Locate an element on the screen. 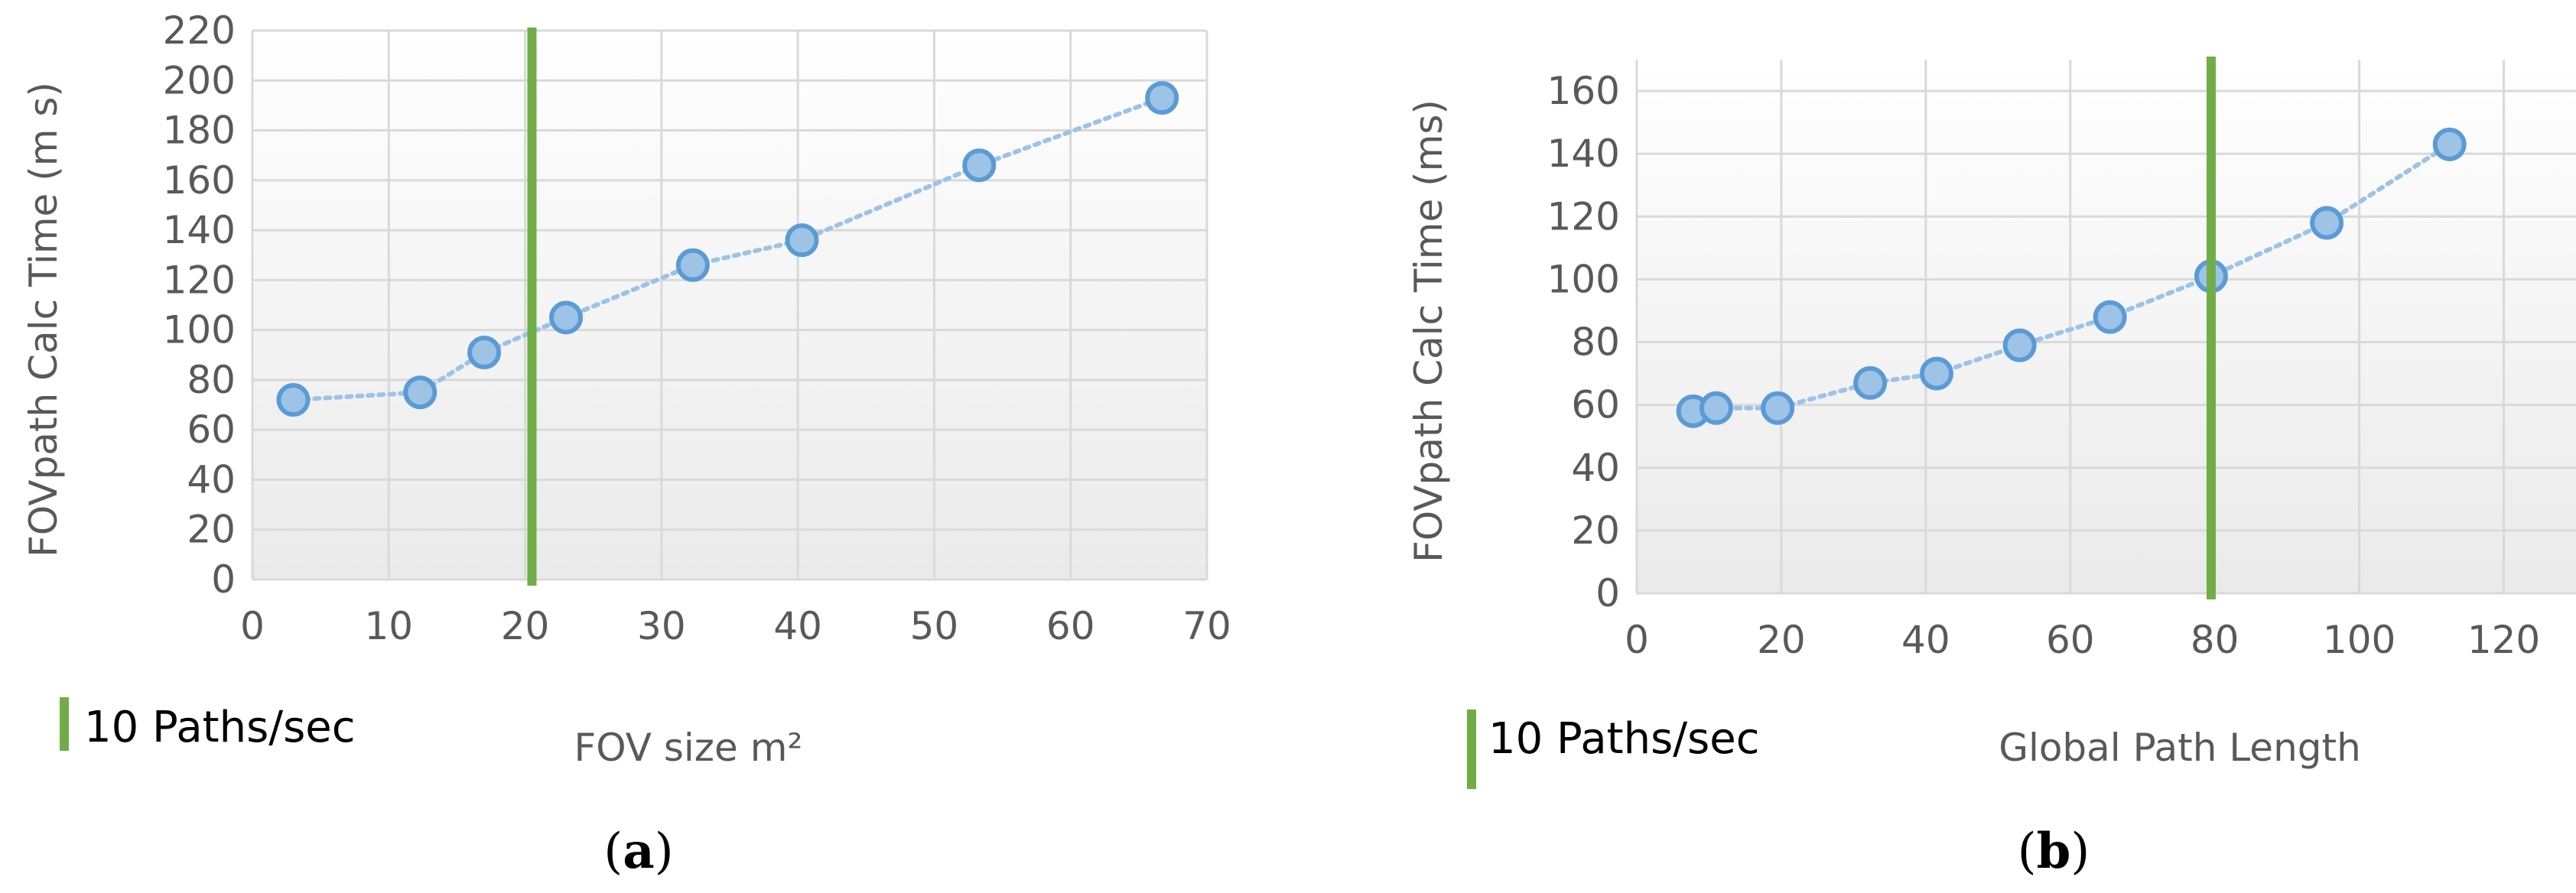 The height and width of the screenshot is (893, 2576). chart-a-x-axis-label: FOV size m² is located at coordinates (688, 748).